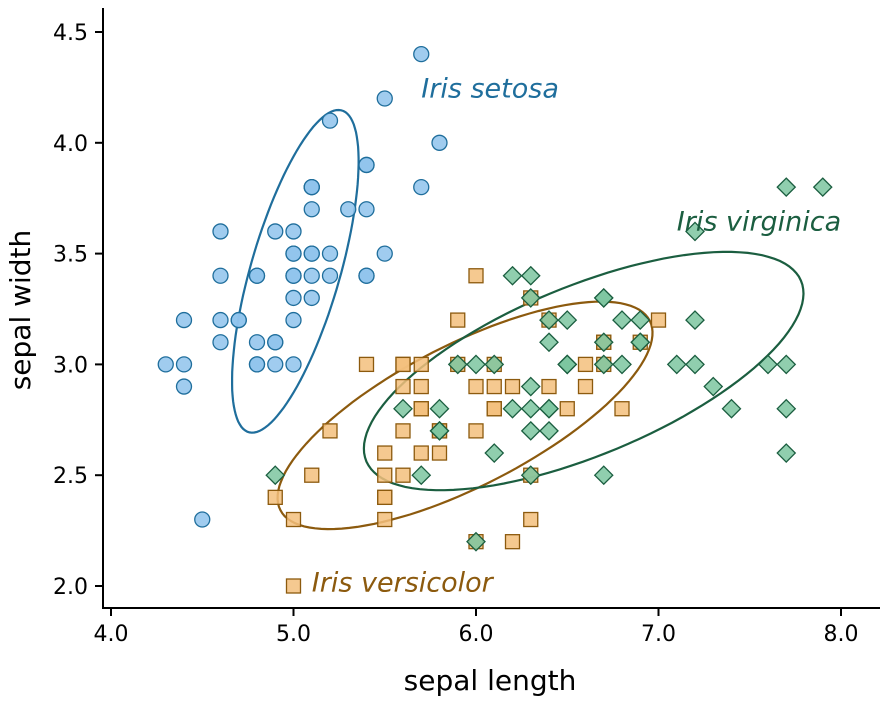 The image size is (883, 706). I want to click on y-axis-title: sepal width, so click(20, 310).